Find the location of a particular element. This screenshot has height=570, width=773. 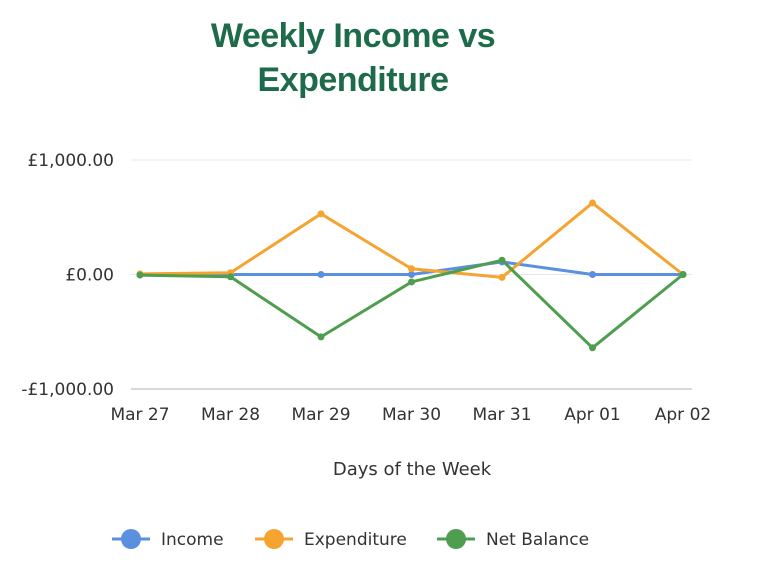

x-tick-label: Mar 27 is located at coordinates (139, 415).